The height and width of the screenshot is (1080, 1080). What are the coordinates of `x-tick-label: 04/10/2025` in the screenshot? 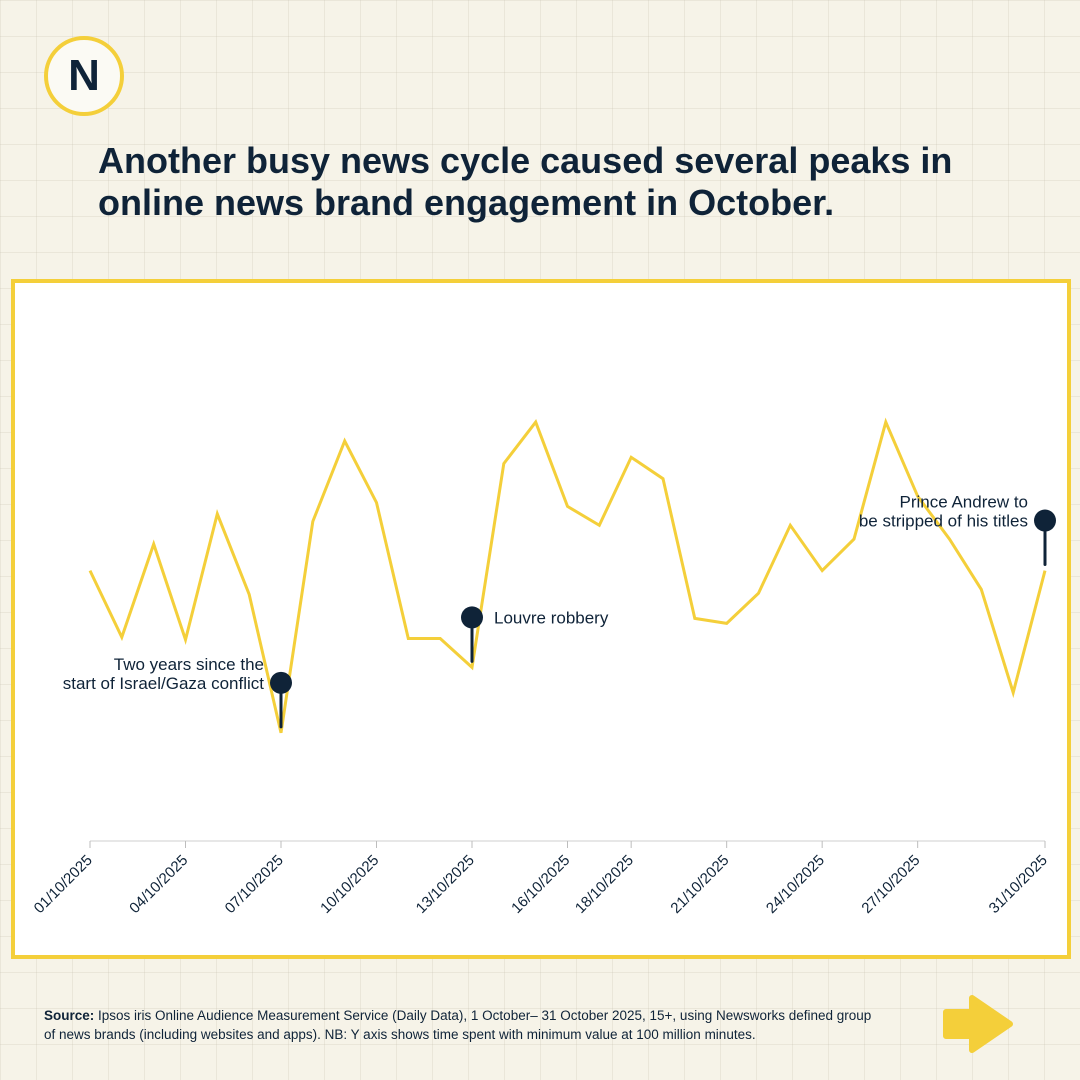 It's located at (158, 884).